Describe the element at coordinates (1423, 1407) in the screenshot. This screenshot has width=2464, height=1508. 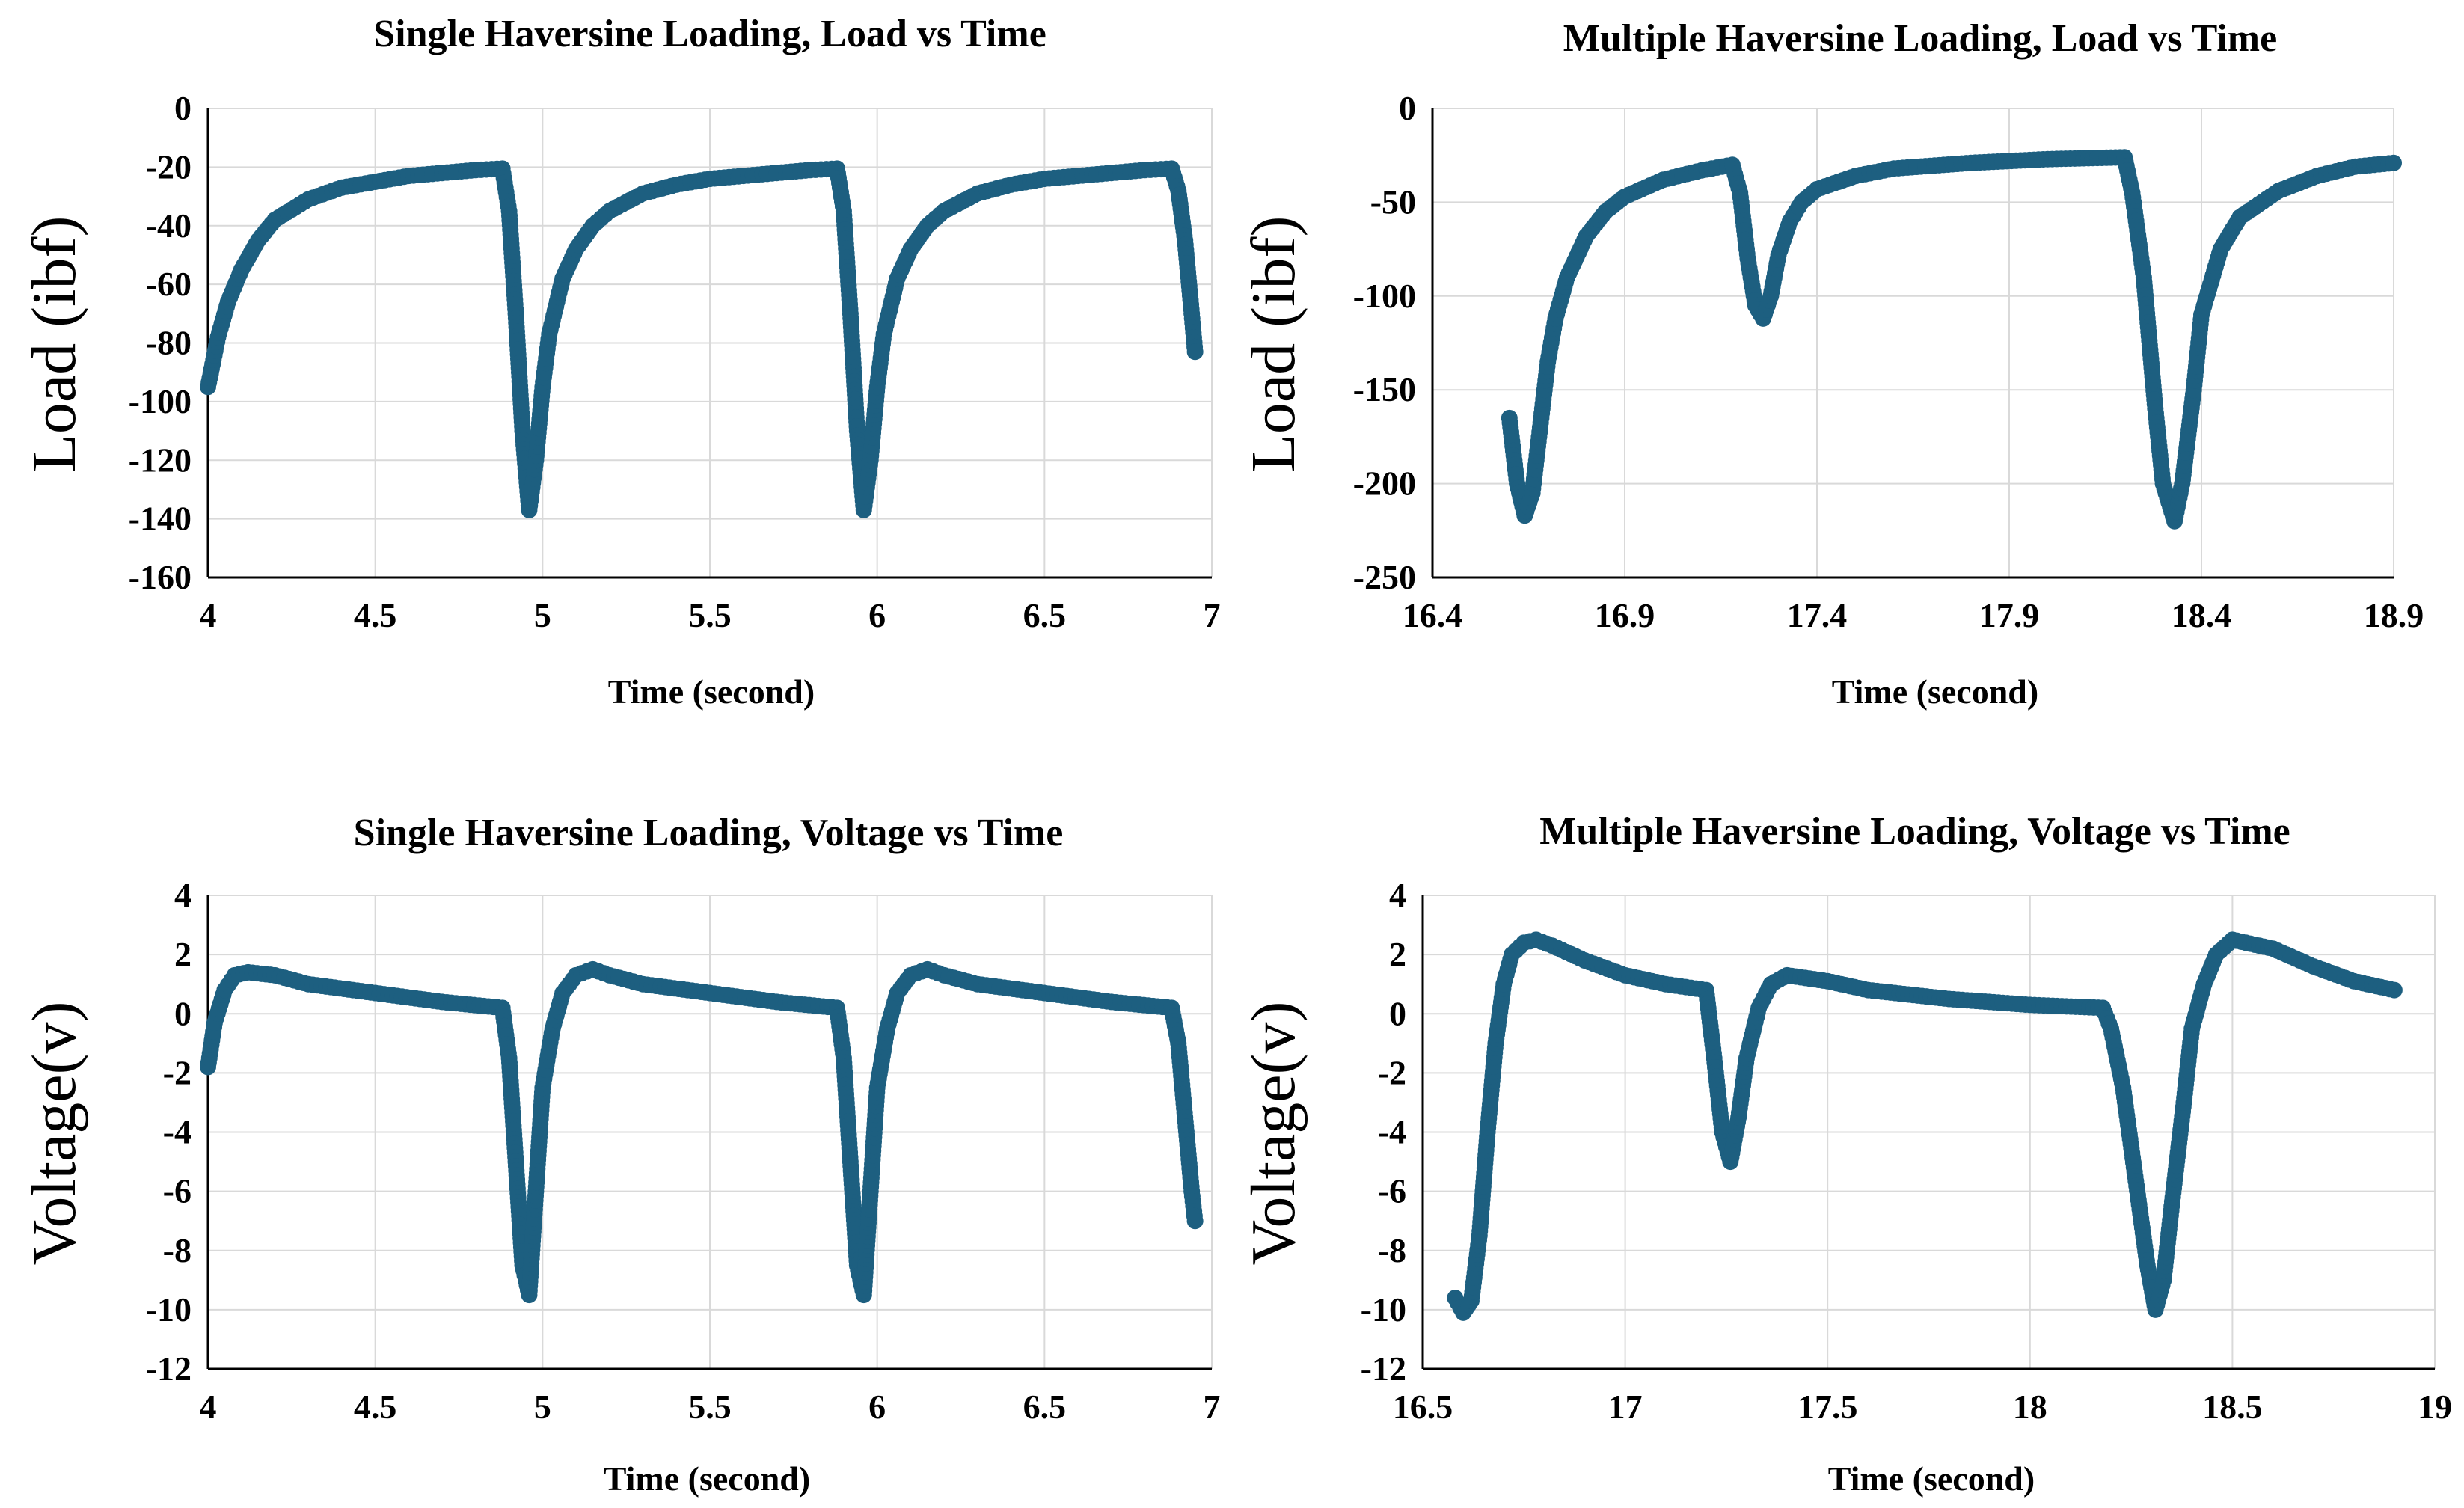
I see `x-tick-label: 16.5` at that location.